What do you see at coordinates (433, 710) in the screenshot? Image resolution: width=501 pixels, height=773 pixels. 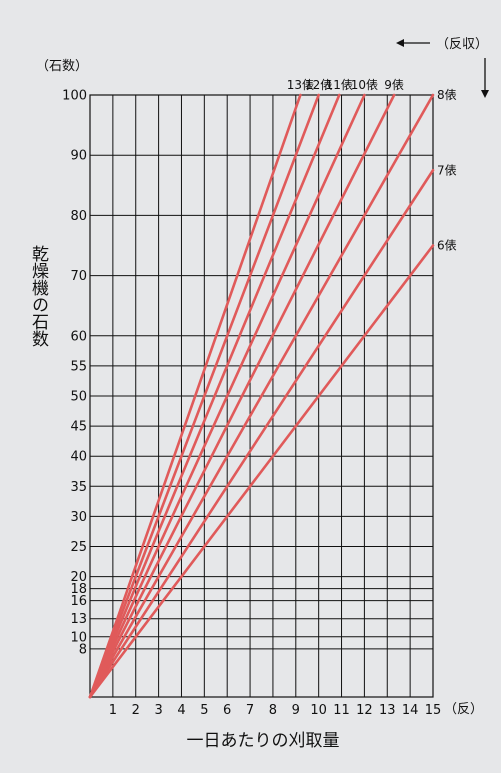 I see `x-tick-label: 15` at bounding box center [433, 710].